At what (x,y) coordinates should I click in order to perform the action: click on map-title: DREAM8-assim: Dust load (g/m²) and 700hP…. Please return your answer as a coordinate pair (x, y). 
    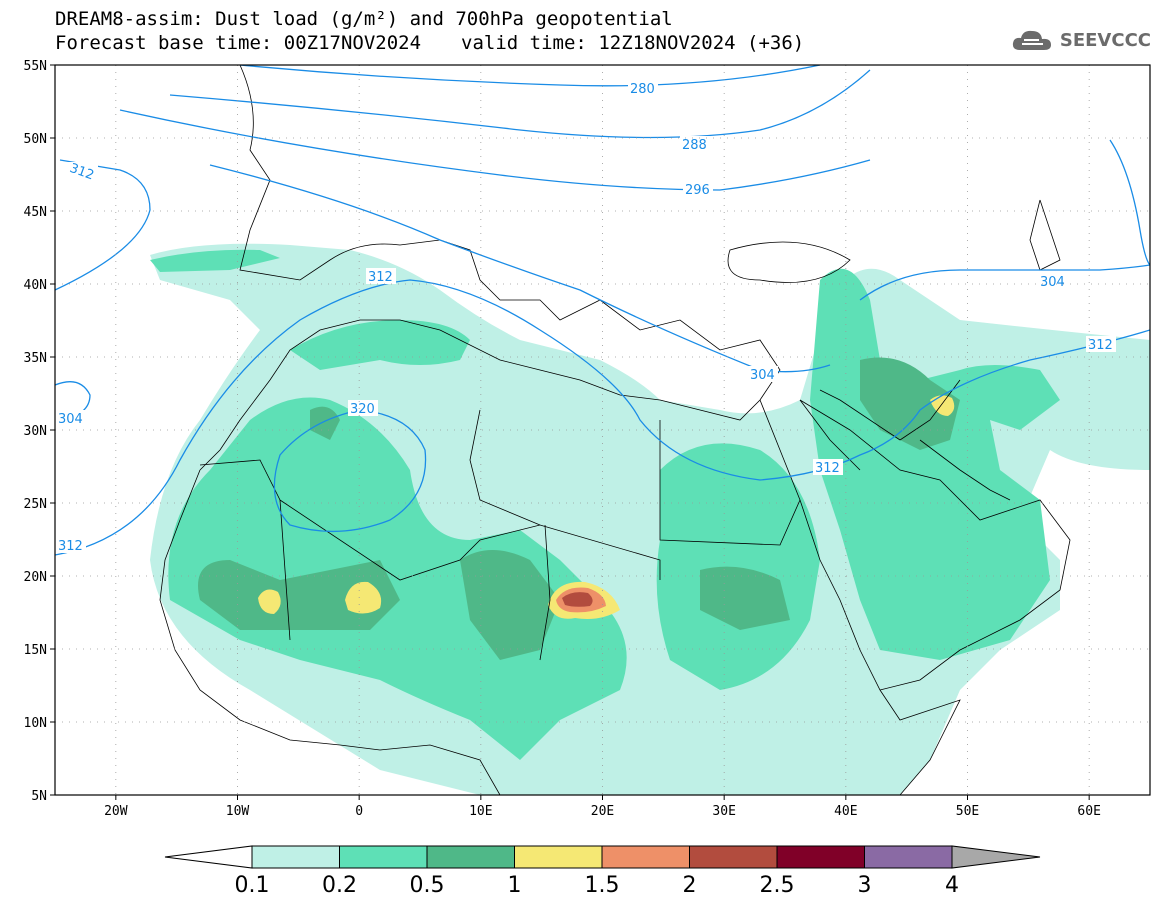
    Looking at the image, I should click on (364, 19).